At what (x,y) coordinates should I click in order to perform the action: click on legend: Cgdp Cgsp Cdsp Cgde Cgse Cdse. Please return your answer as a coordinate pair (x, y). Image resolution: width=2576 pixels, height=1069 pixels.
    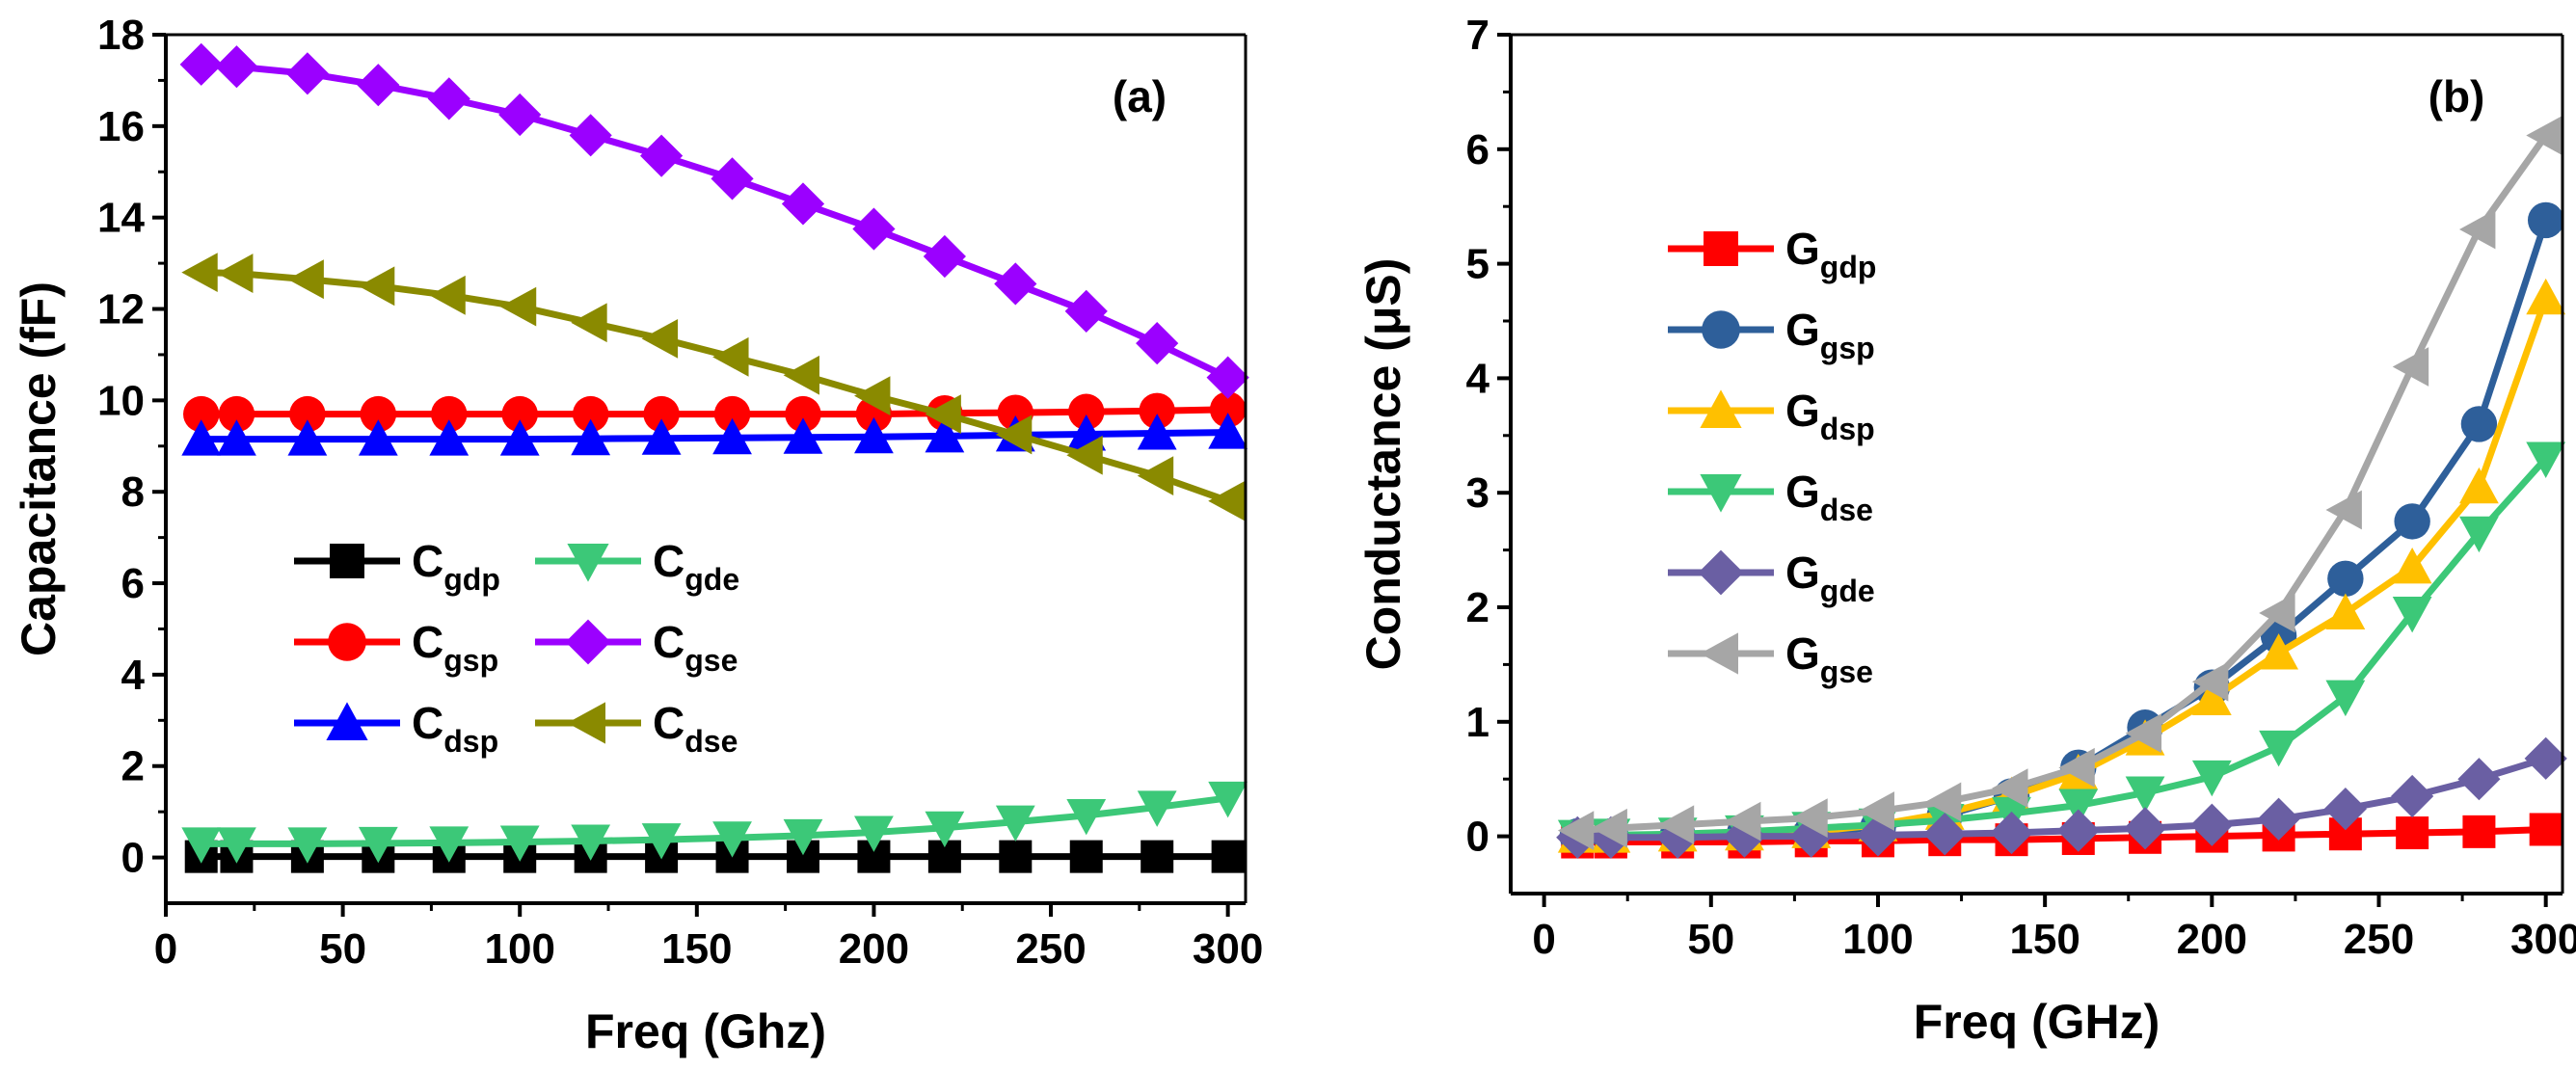
    Looking at the image, I should click on (517, 647).